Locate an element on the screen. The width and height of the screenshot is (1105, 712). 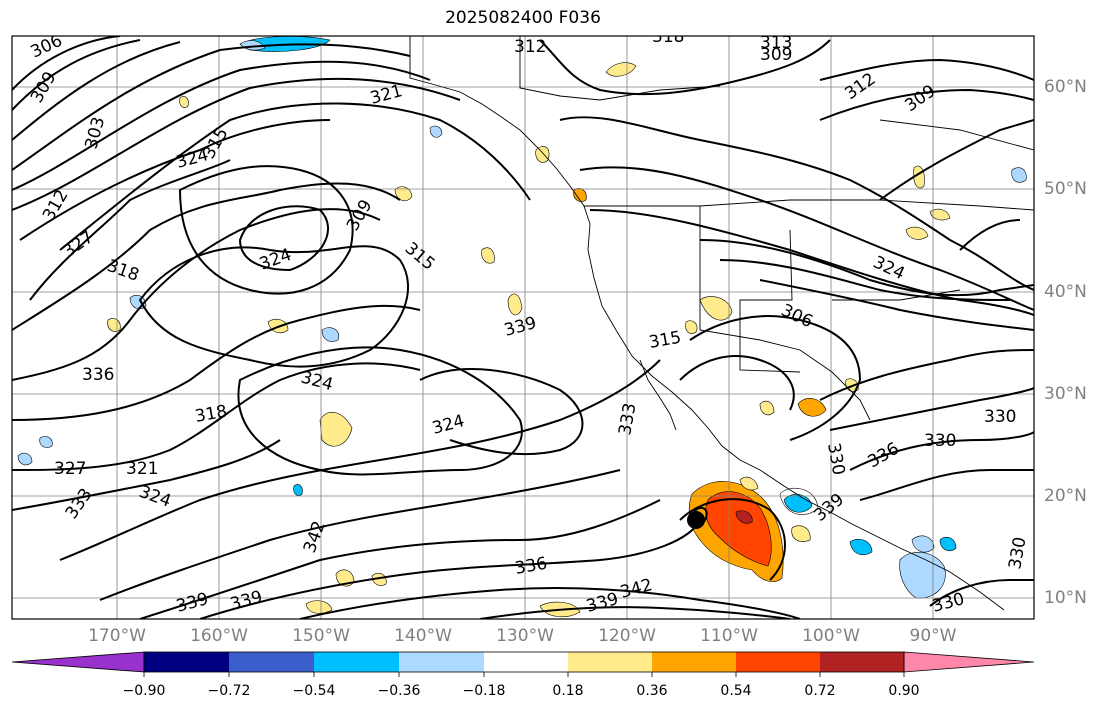
contour-label: 321 is located at coordinates (142, 469).